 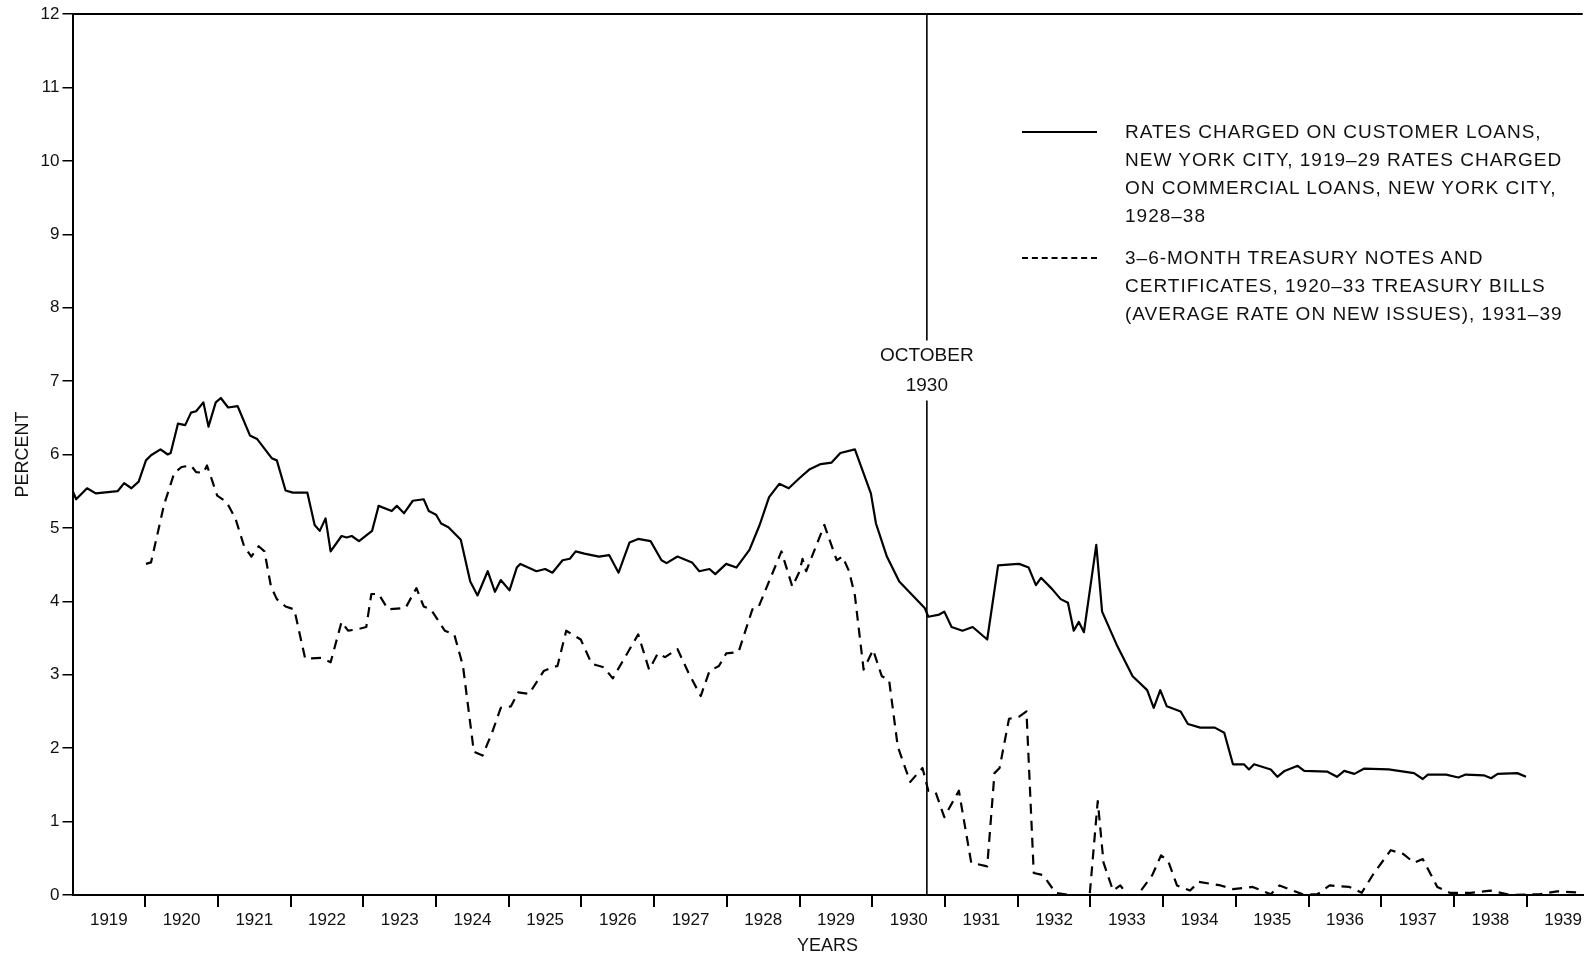 What do you see at coordinates (472, 919) in the screenshot?
I see `x-tick-label: 1924` at bounding box center [472, 919].